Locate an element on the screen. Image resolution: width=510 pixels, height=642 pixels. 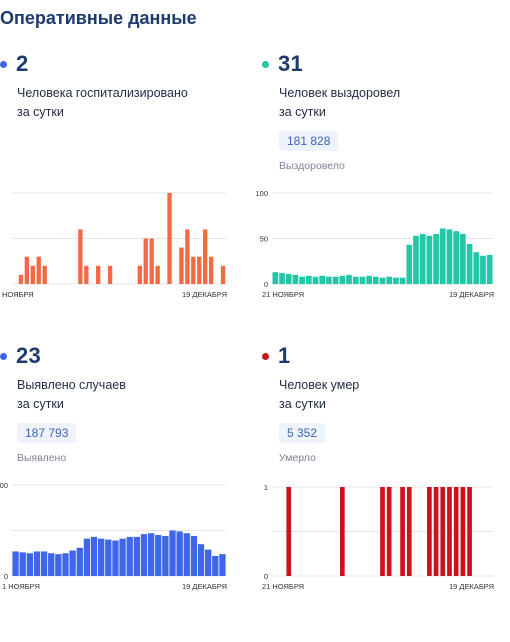
x-start-label: 1 НОЯБРЯ is located at coordinates (21, 586).